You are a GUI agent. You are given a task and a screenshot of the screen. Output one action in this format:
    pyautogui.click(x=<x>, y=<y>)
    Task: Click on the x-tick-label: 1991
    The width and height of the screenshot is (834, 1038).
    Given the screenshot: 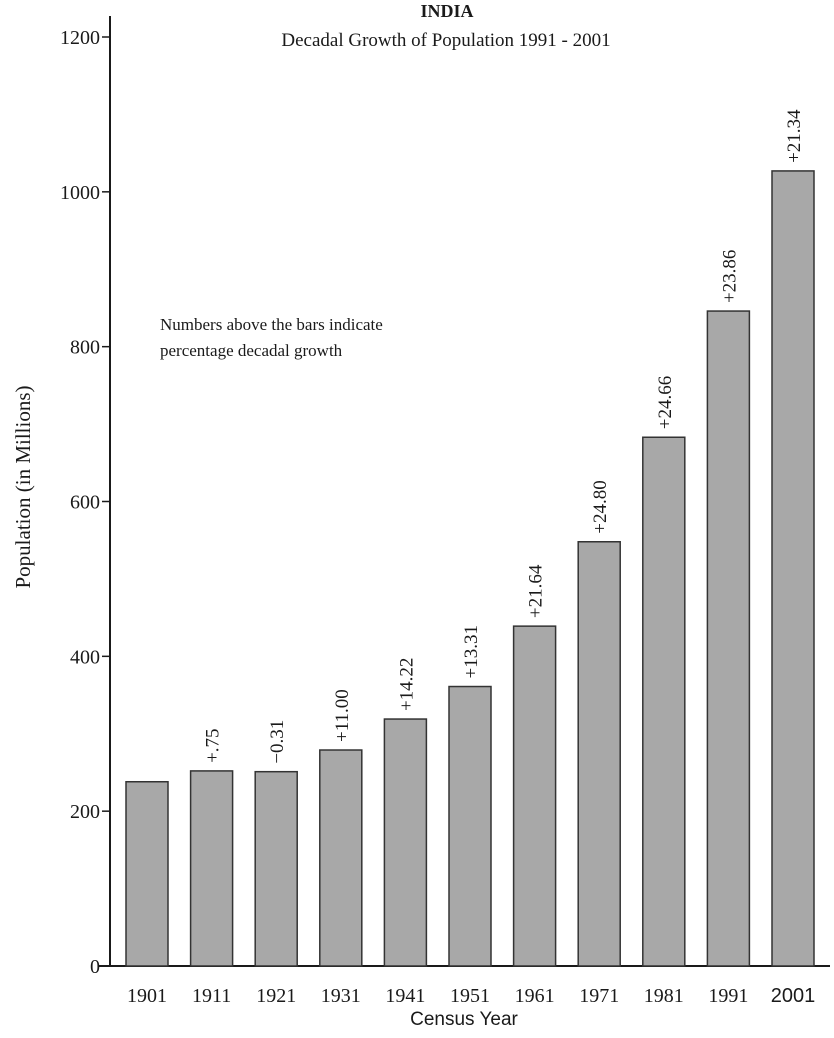 What is the action you would take?
    pyautogui.click(x=728, y=996)
    